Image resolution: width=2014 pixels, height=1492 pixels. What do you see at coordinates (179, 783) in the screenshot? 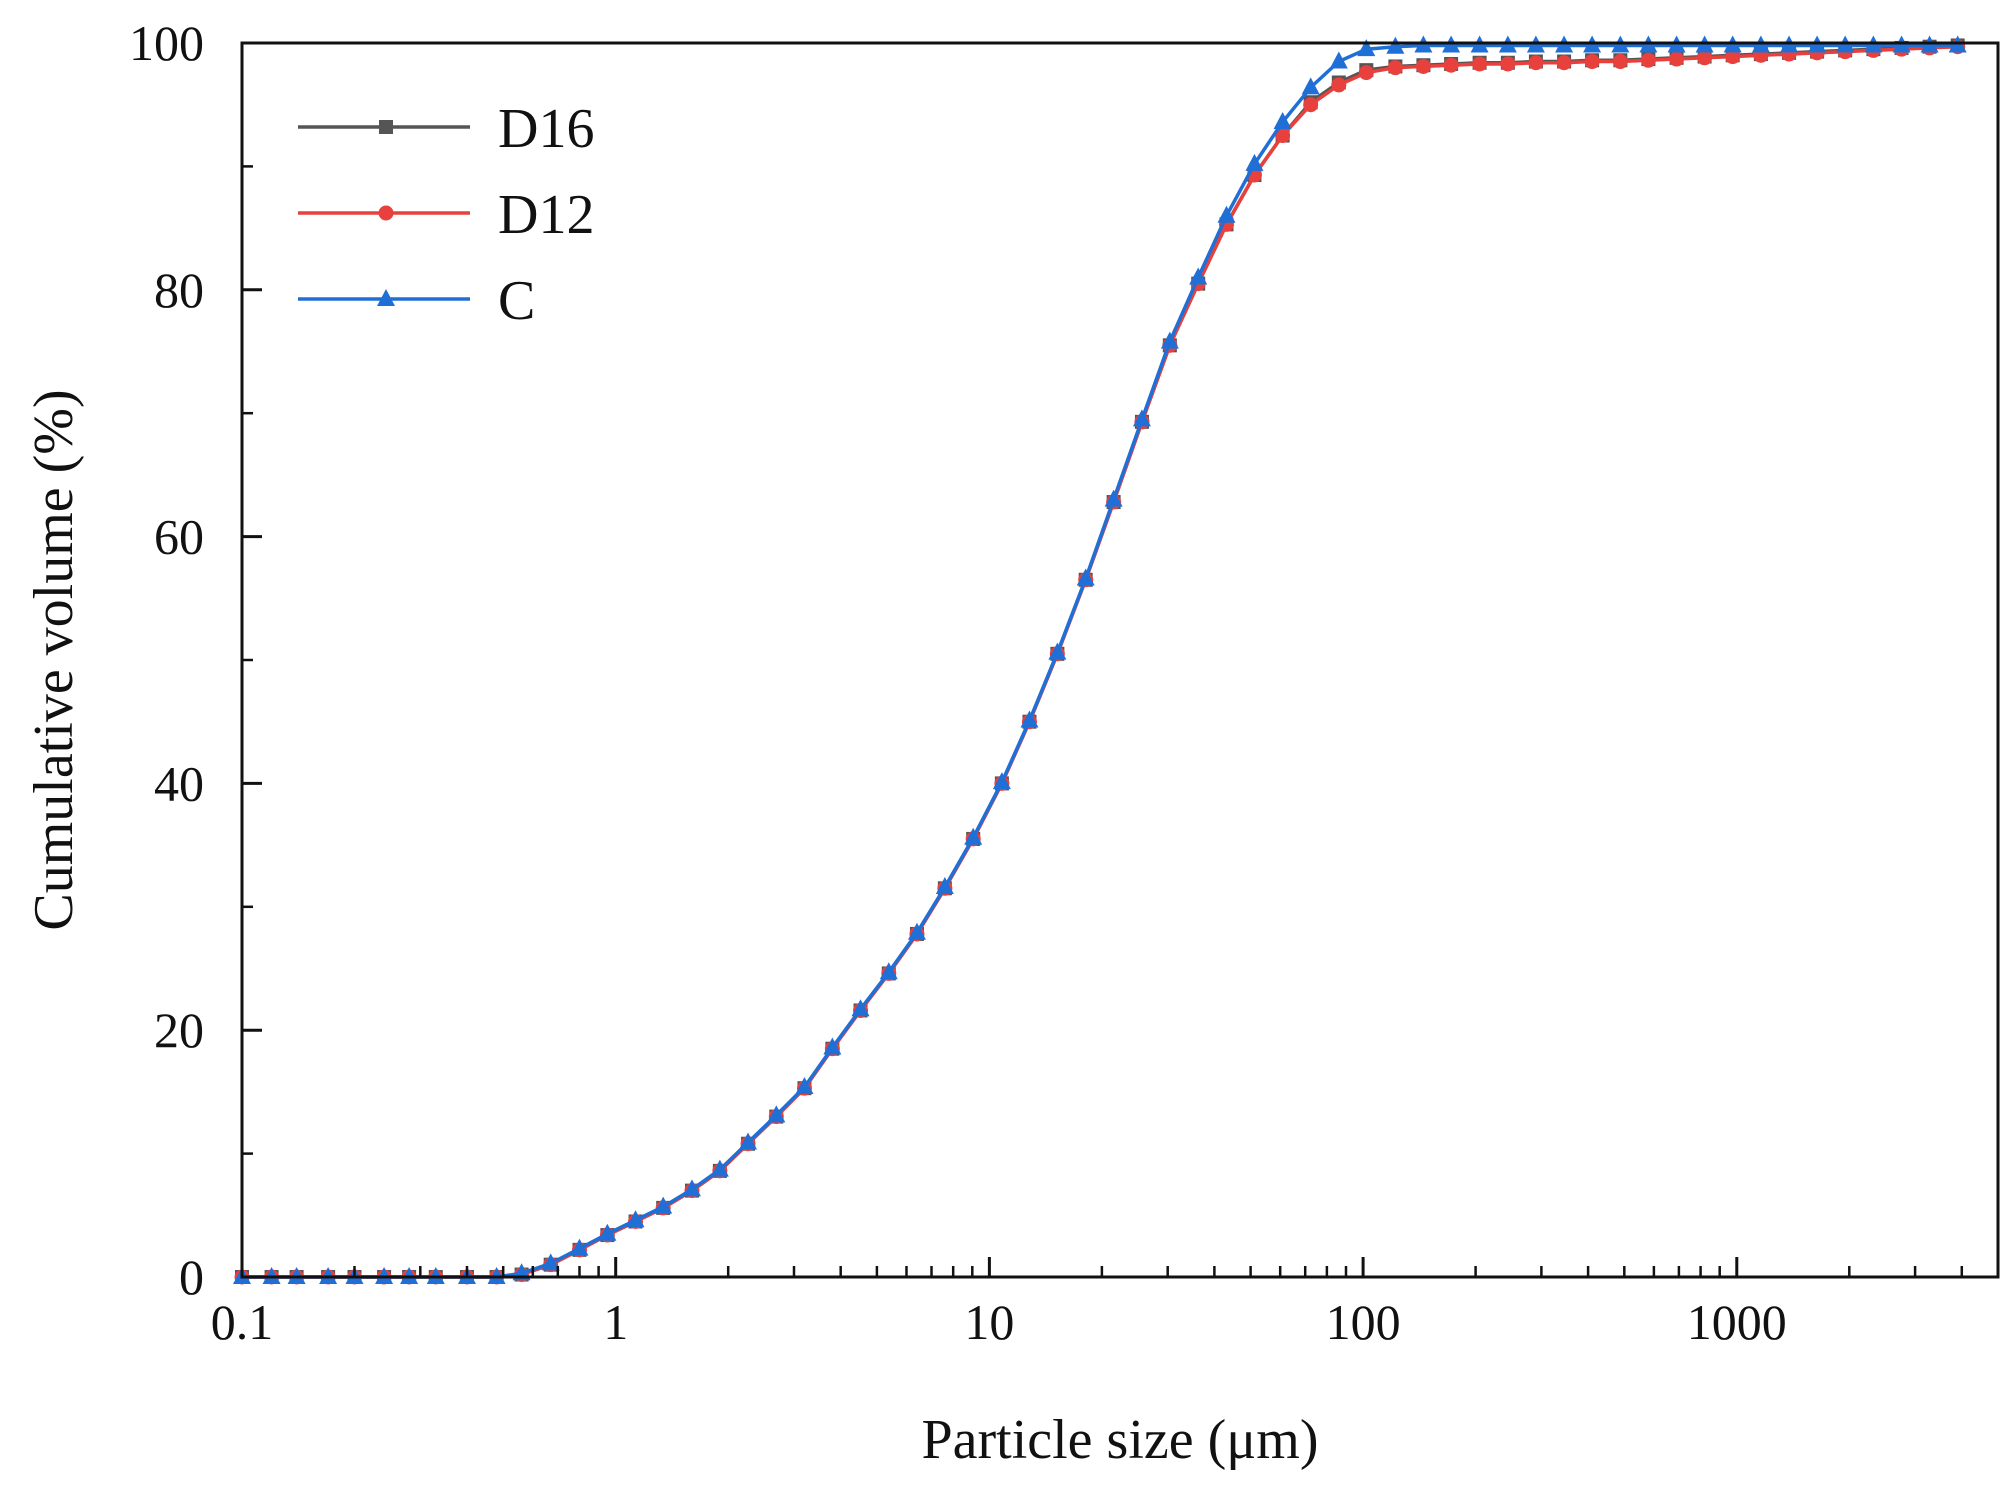
I see `y-tick-label: 40` at bounding box center [179, 783].